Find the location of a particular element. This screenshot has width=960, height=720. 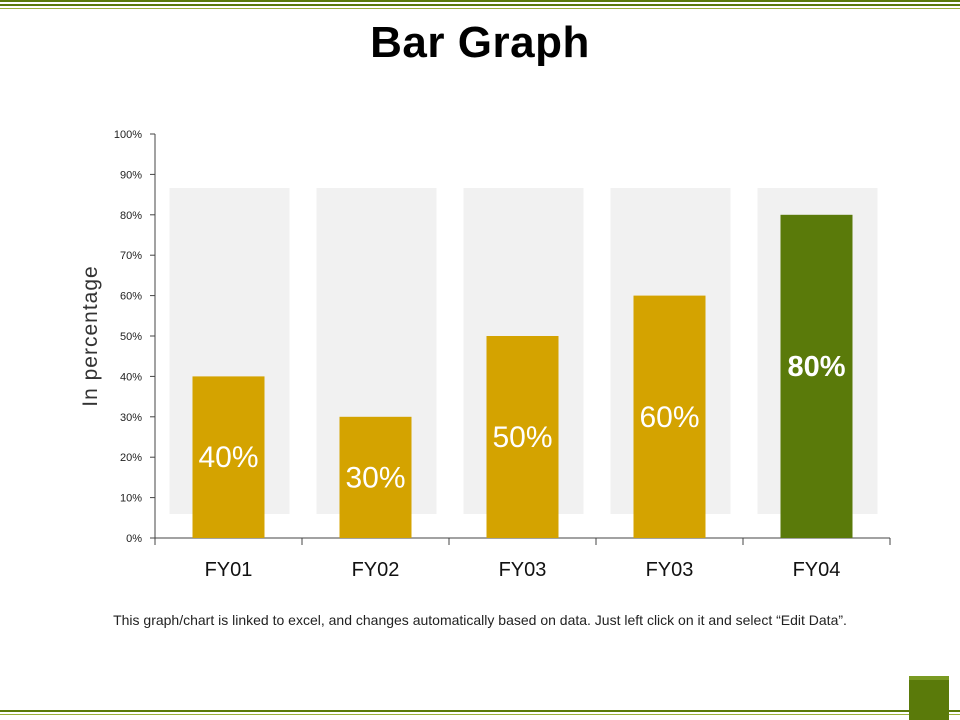

x-tick-label: FY01 is located at coordinates (229, 570).